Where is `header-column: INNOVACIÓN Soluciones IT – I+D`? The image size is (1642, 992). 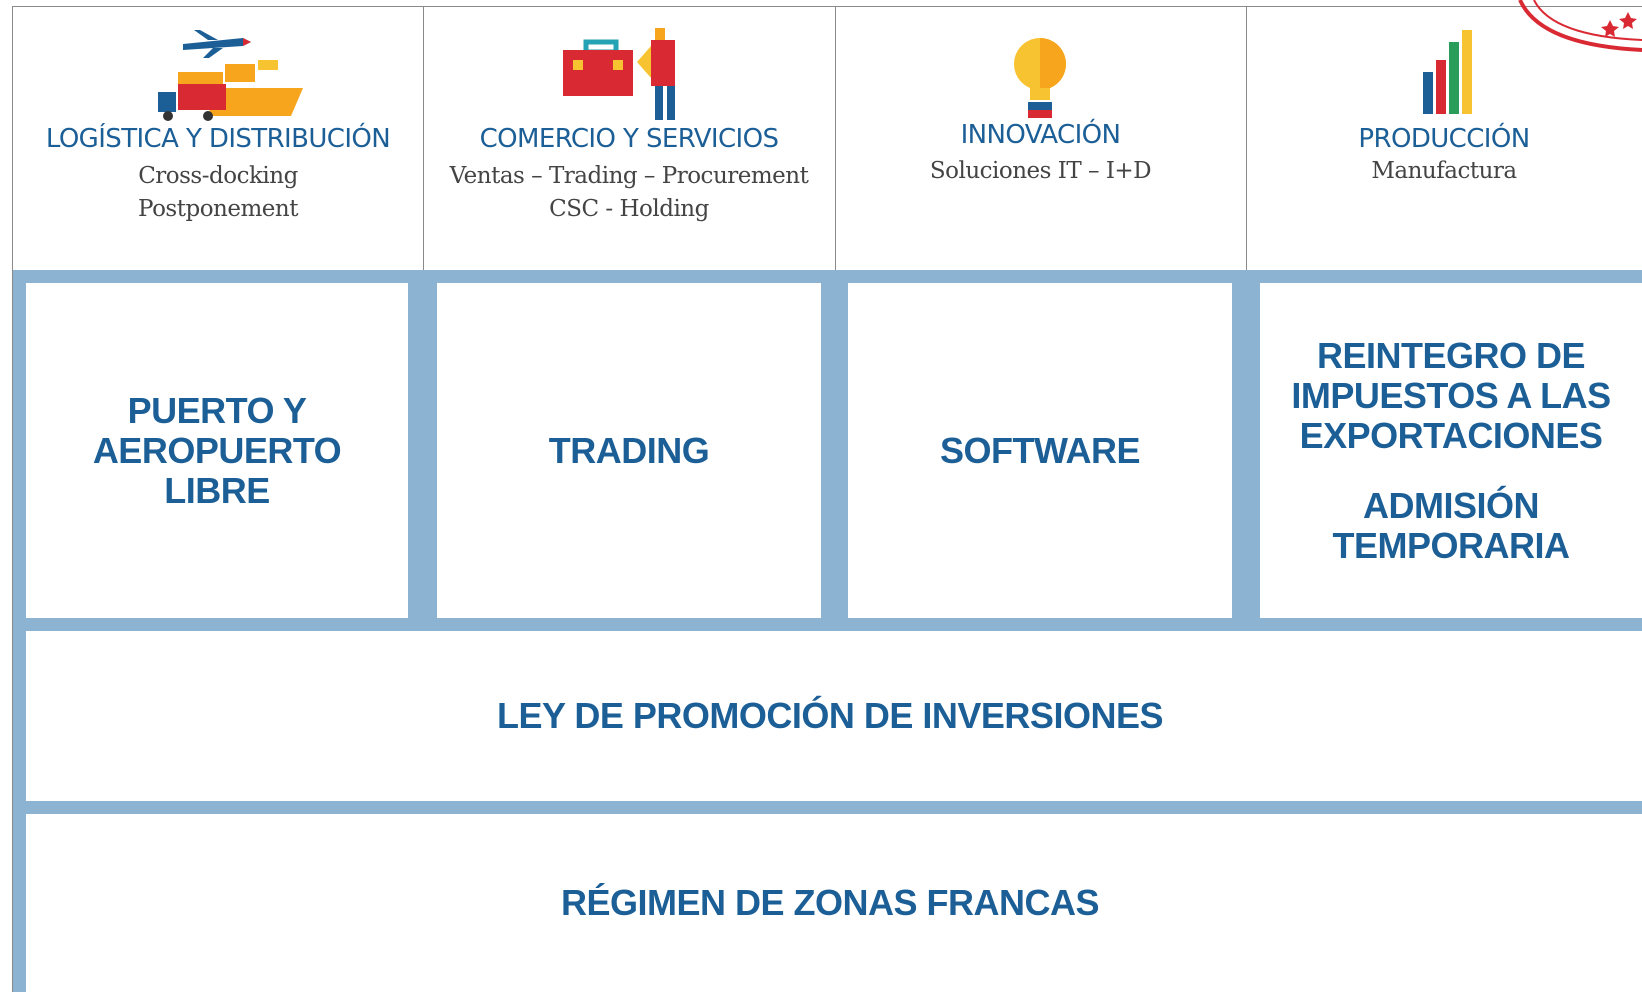
header-column: INNOVACIÓN Soluciones IT – I+D is located at coordinates (1040, 135).